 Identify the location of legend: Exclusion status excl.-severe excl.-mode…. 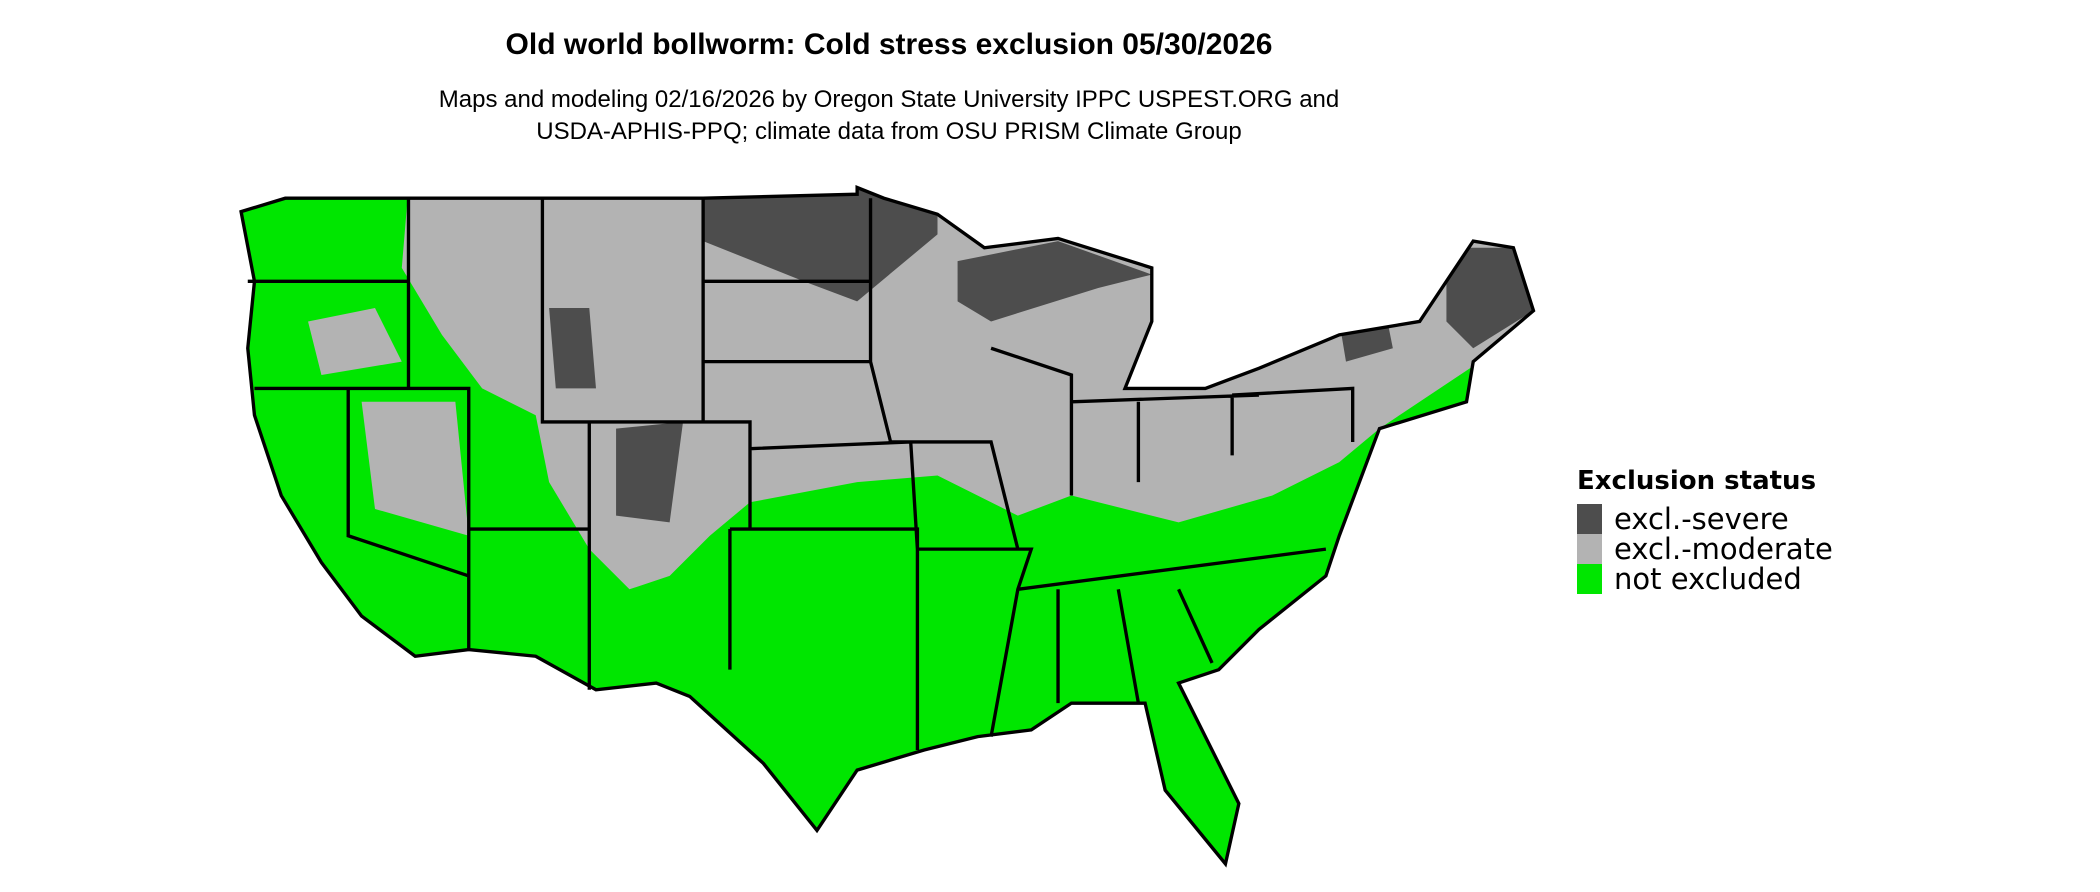
(1705, 530).